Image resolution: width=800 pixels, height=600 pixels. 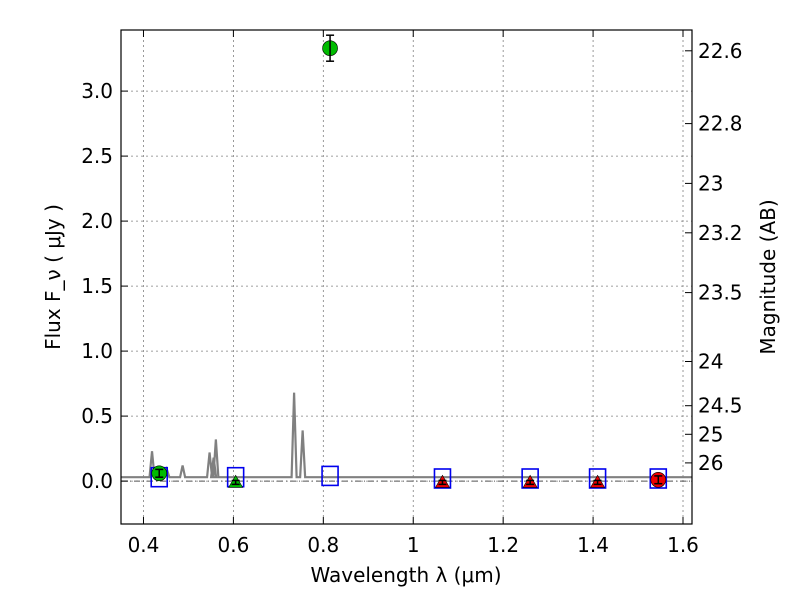 What do you see at coordinates (97, 156) in the screenshot?
I see `y-tick-label: 2.5` at bounding box center [97, 156].